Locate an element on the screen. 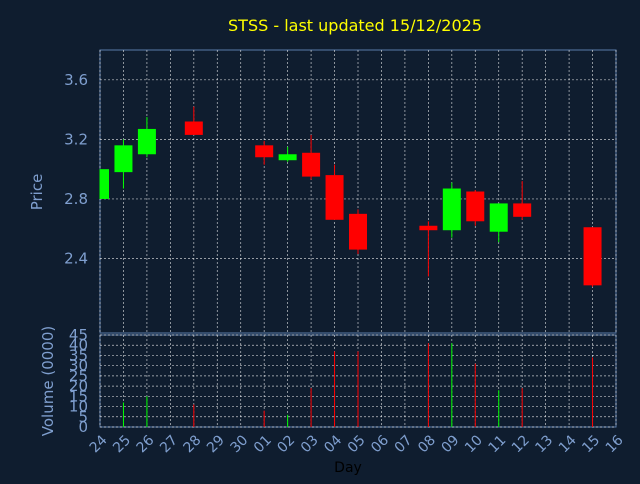  x-tick-label: 29 is located at coordinates (216, 444).